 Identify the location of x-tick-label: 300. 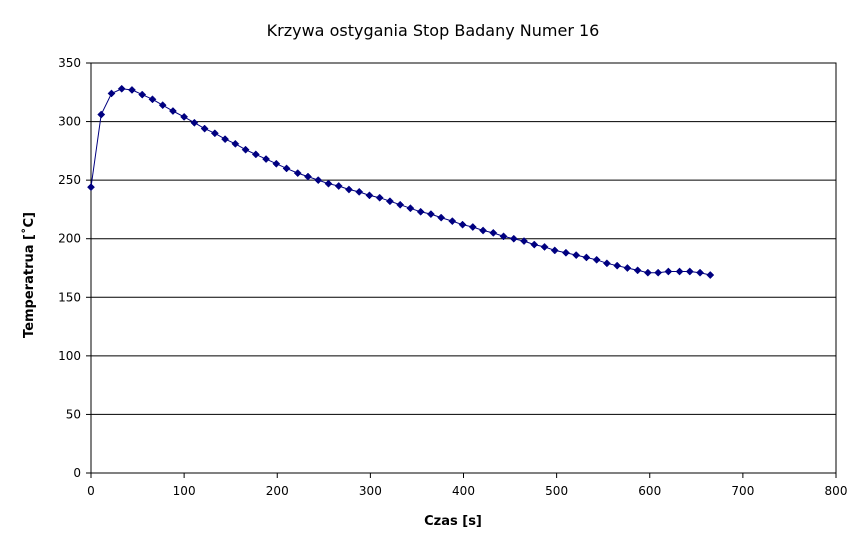
(370, 491).